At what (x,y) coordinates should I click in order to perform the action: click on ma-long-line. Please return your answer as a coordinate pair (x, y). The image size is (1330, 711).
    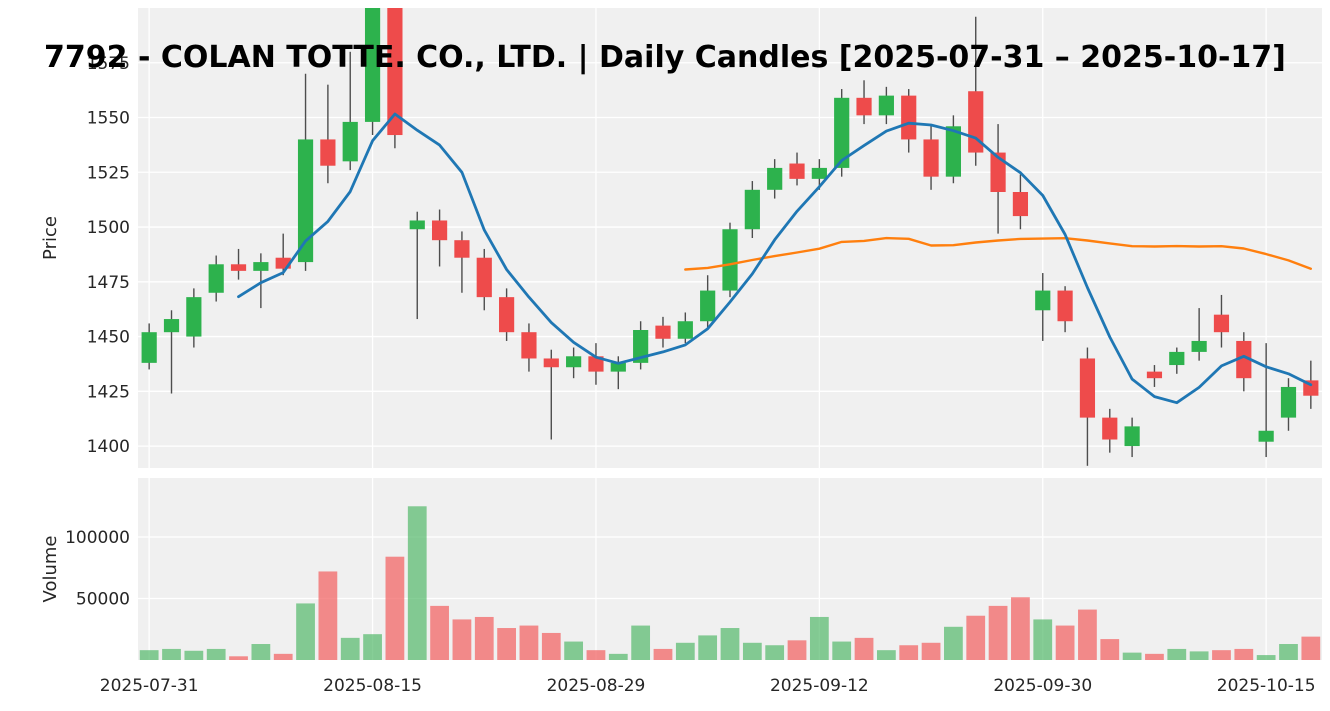
    Looking at the image, I should click on (998, 253).